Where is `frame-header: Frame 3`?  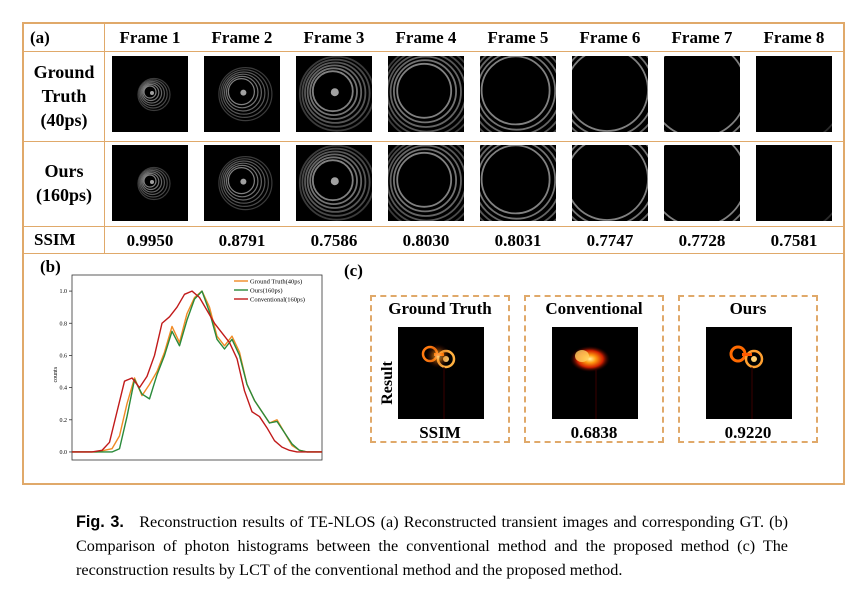
frame-header: Frame 3 is located at coordinates (334, 37).